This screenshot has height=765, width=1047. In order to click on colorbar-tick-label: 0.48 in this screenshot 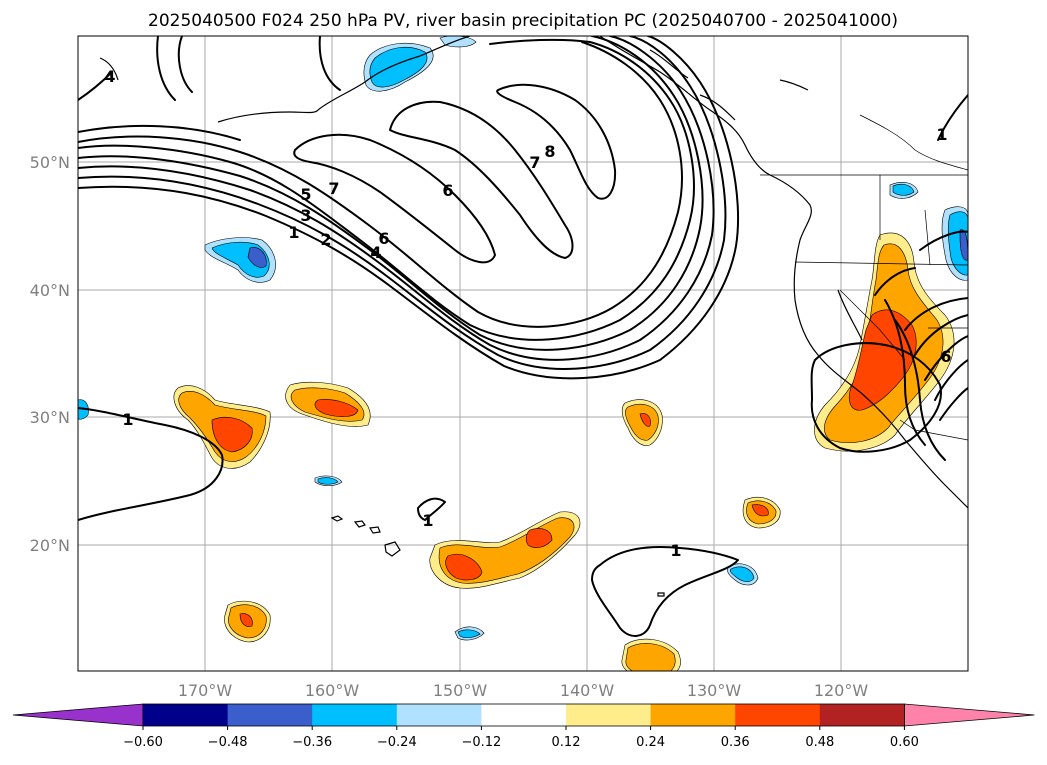, I will do `click(819, 742)`.